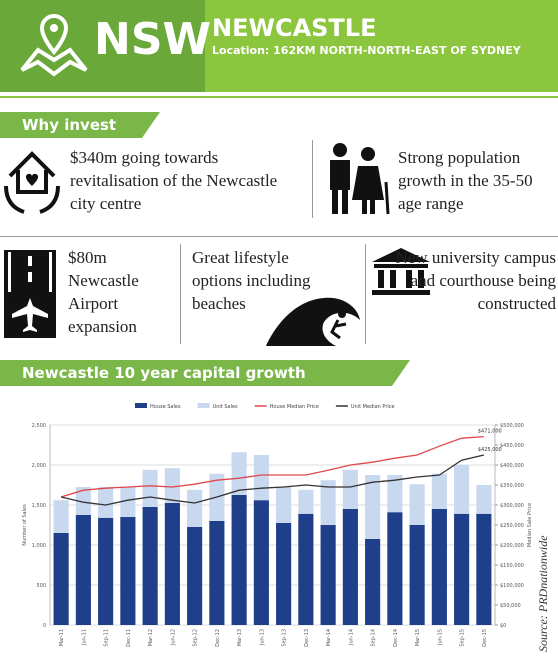 Image resolution: width=558 pixels, height=661 pixels. I want to click on x-tick-label: Mar-13, so click(240, 637).